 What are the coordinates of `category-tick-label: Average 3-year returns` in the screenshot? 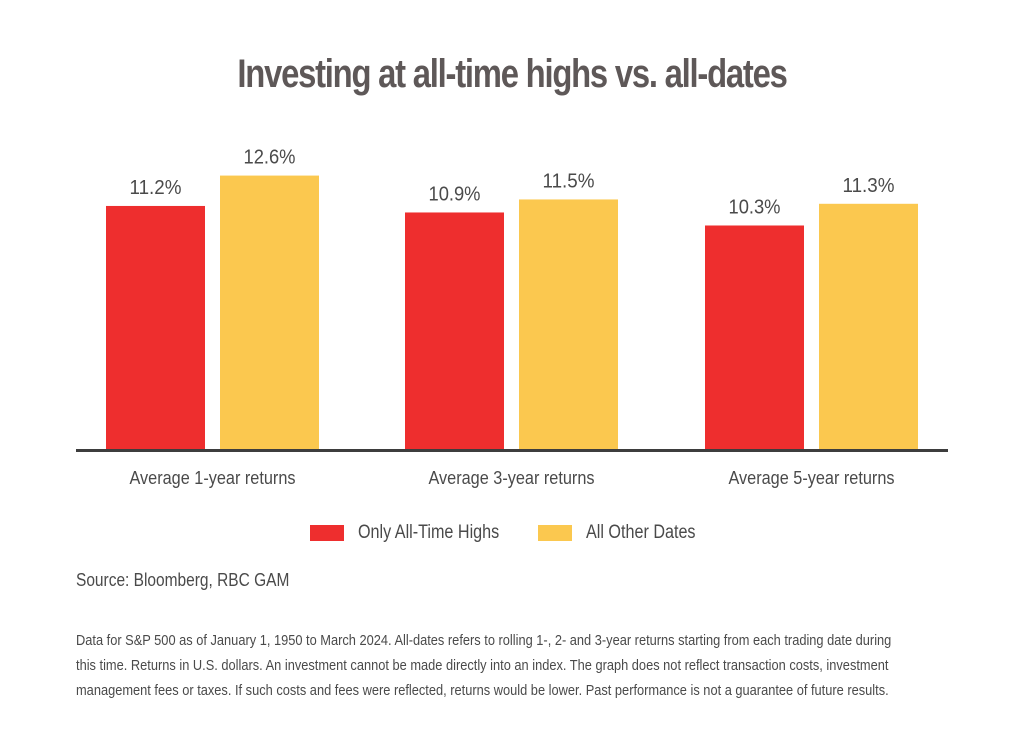 It's located at (512, 478).